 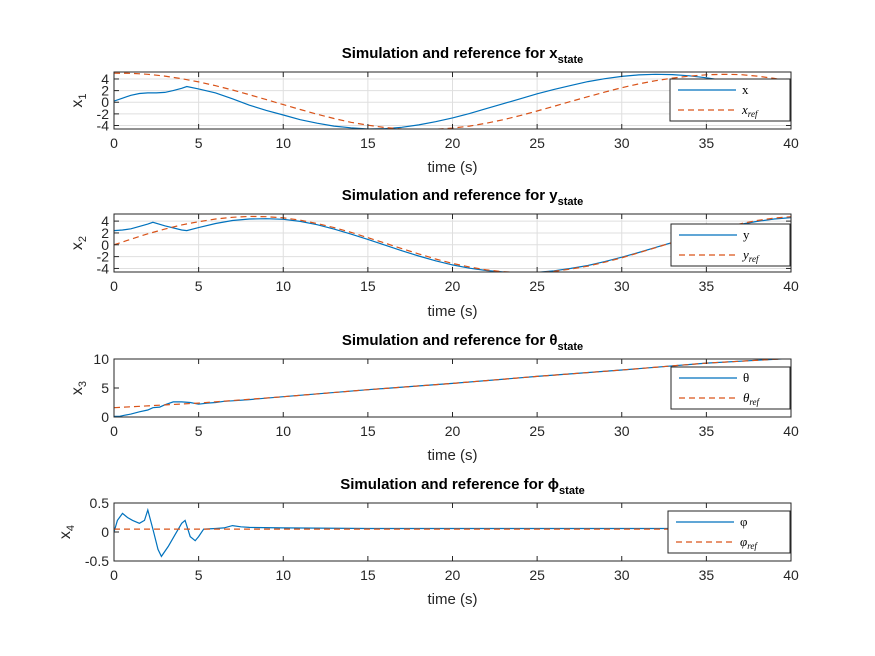 What do you see at coordinates (79, 100) in the screenshot?
I see `y-axis-label: x1` at bounding box center [79, 100].